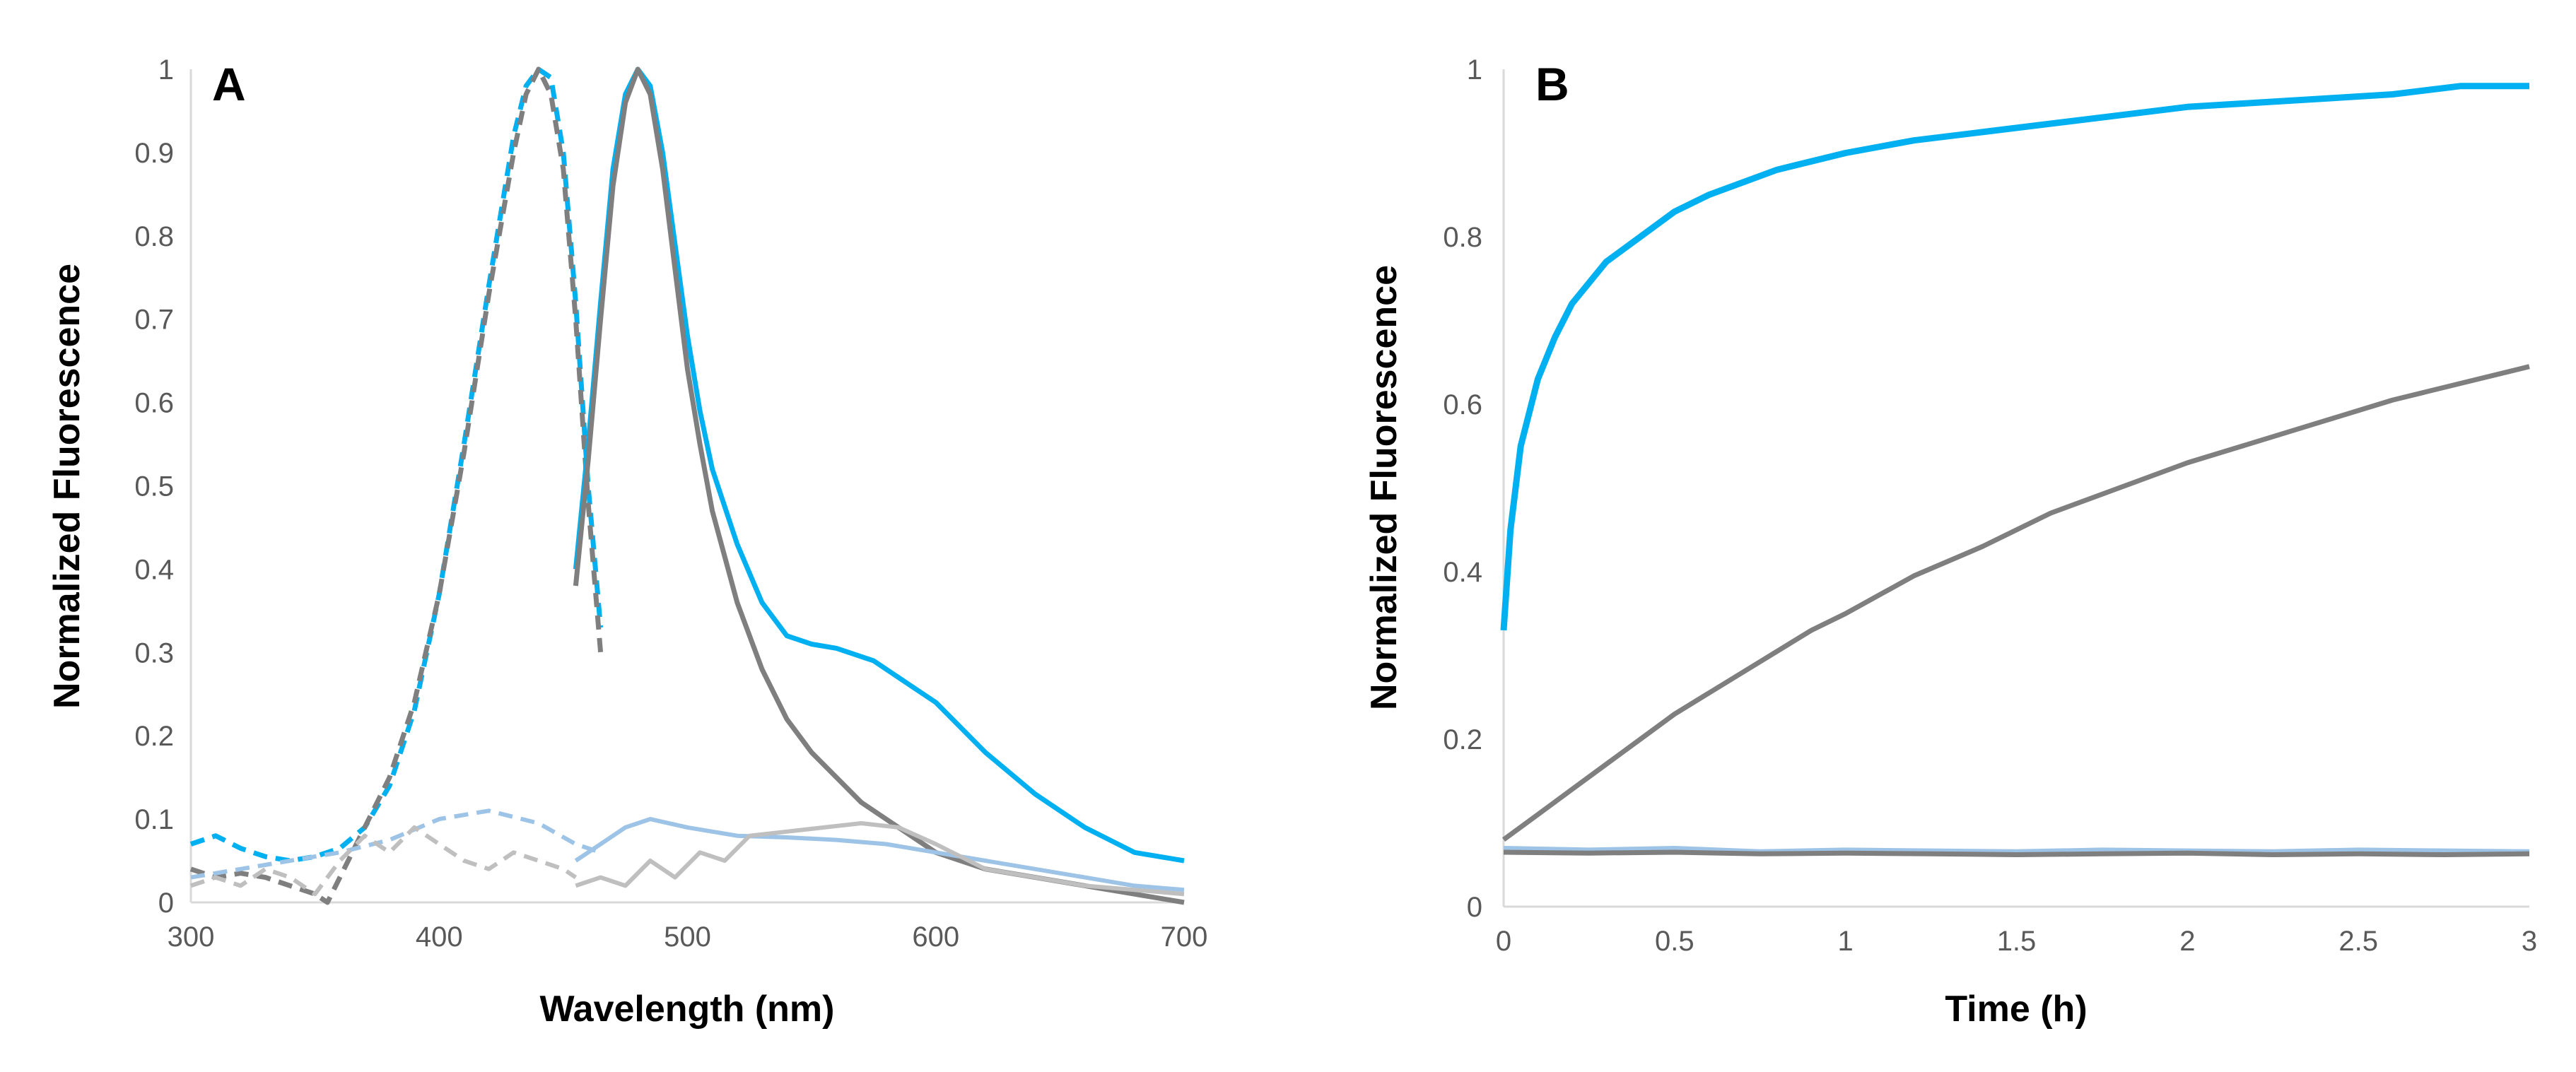 The width and height of the screenshot is (2576, 1072). What do you see at coordinates (384, 861) in the screenshot?
I see `series-line-excitation-light-gray` at bounding box center [384, 861].